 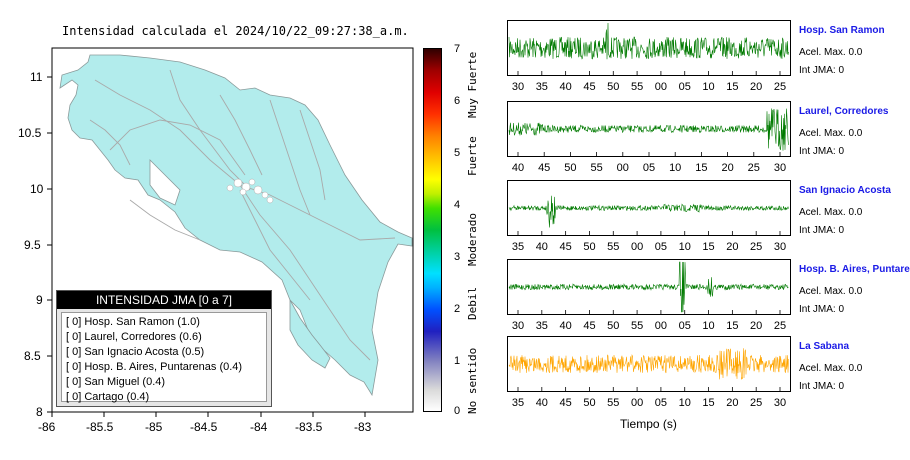 I want to click on colorbar-tick: 0, so click(x=457, y=411).